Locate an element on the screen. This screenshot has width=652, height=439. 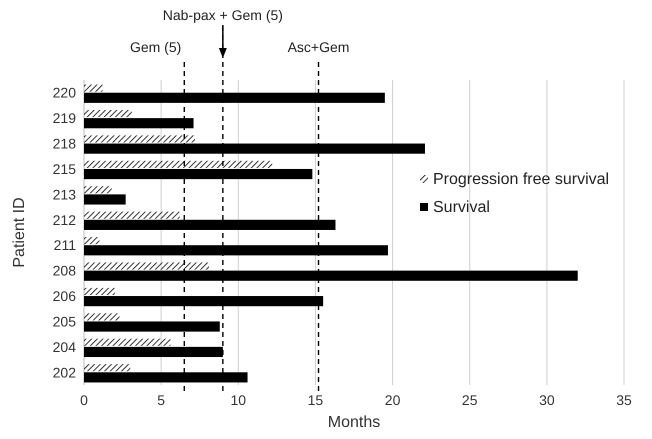
y-tick-label: 213 is located at coordinates (64, 194).